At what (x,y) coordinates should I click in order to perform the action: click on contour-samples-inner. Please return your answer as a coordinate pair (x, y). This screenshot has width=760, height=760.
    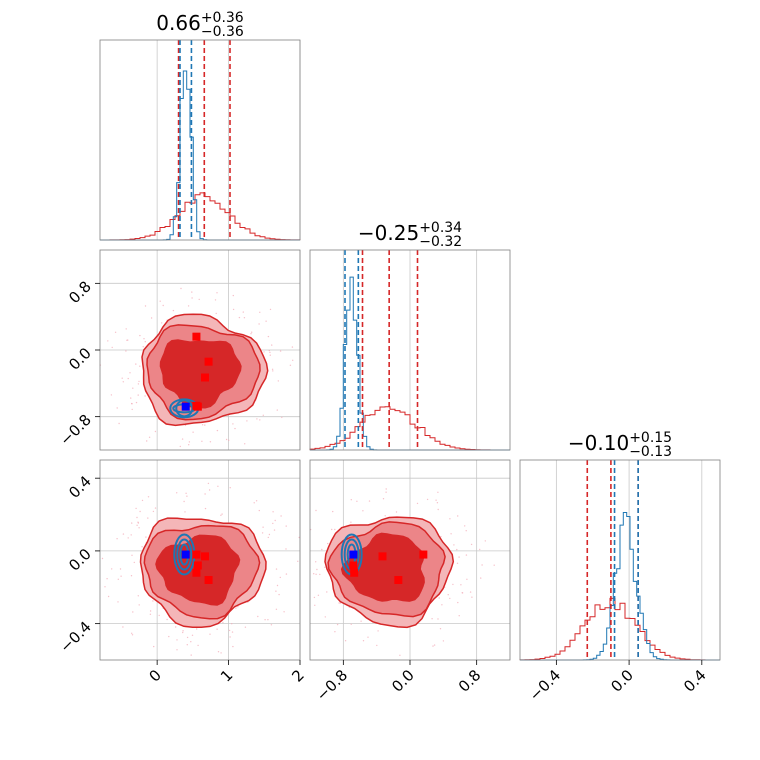
    Looking at the image, I should click on (200, 374).